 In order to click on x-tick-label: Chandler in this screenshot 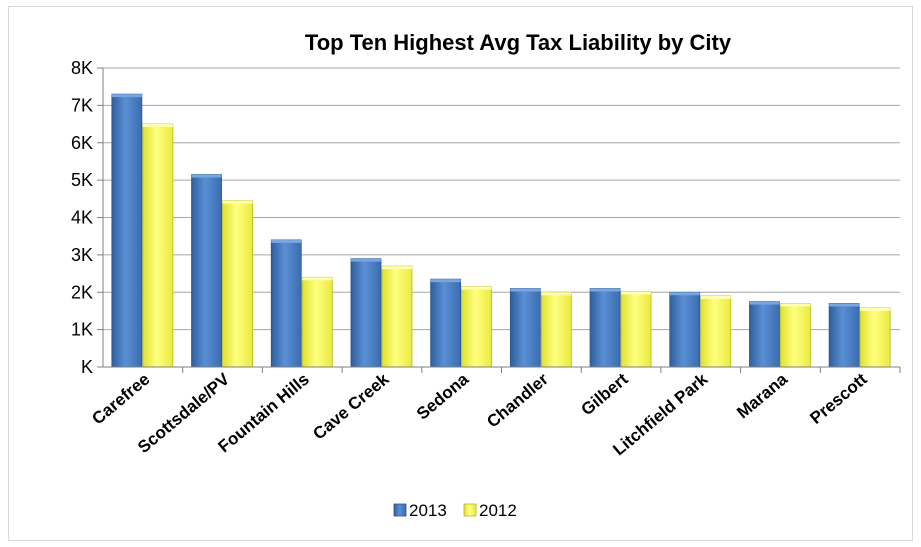, I will do `click(517, 400)`.